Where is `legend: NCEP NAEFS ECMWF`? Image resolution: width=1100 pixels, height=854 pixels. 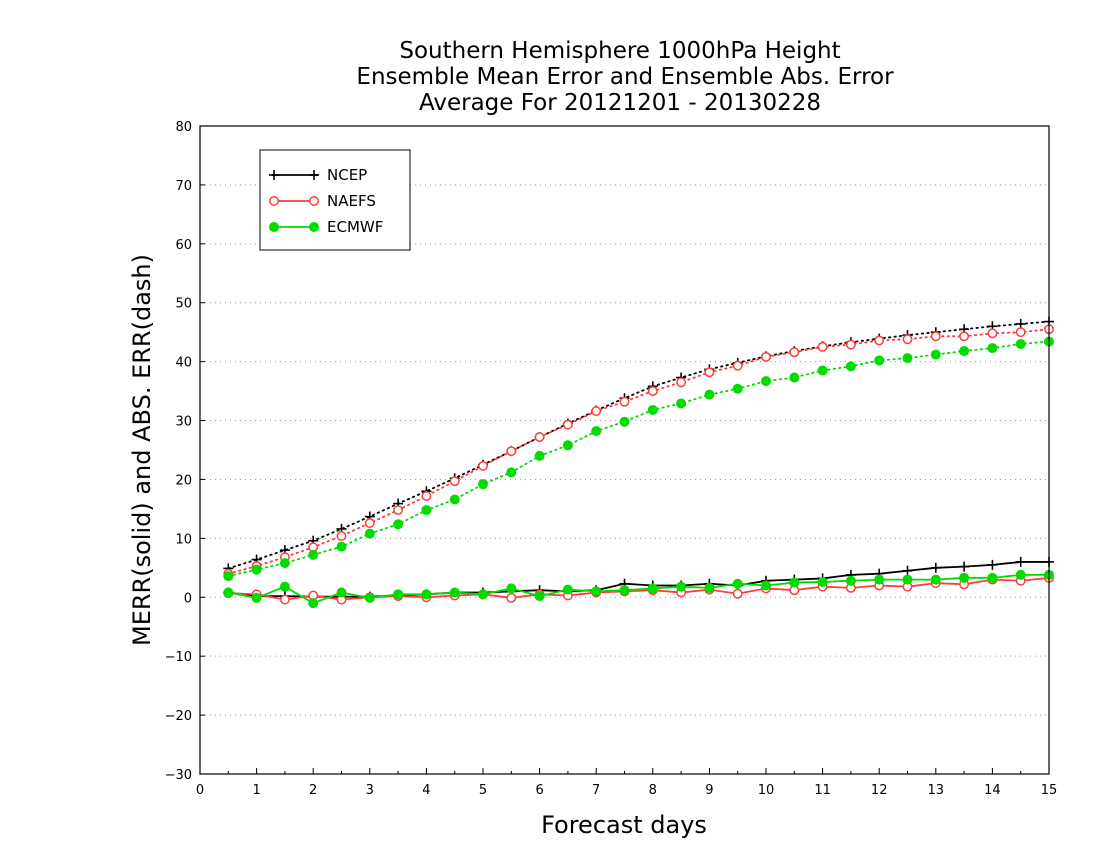 legend: NCEP NAEFS ECMWF is located at coordinates (335, 200).